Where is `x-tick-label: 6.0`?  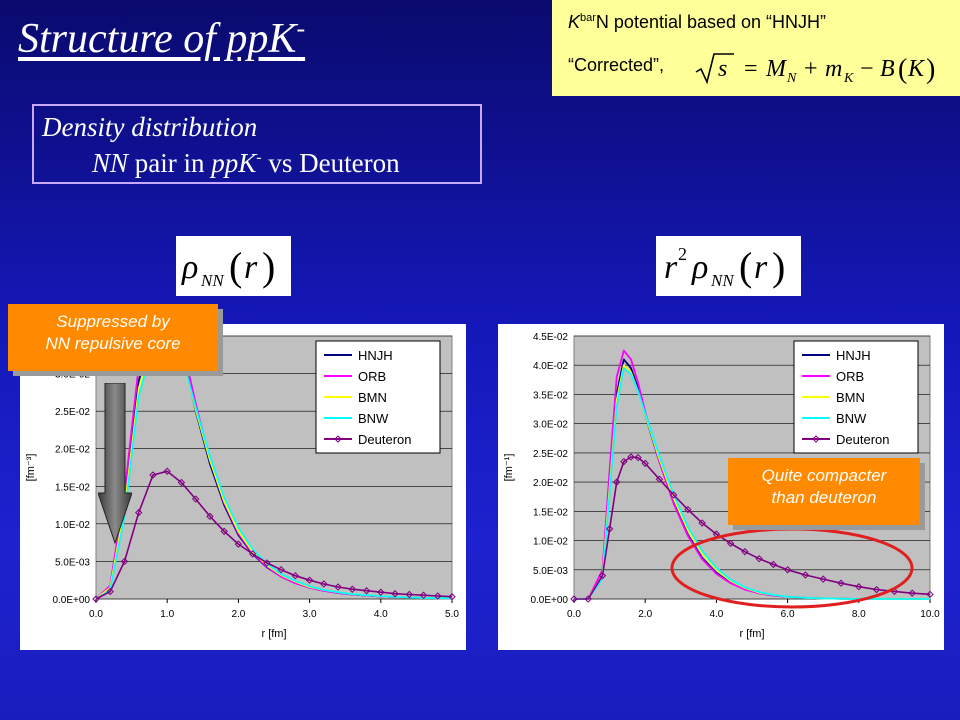
x-tick-label: 6.0 is located at coordinates (788, 614).